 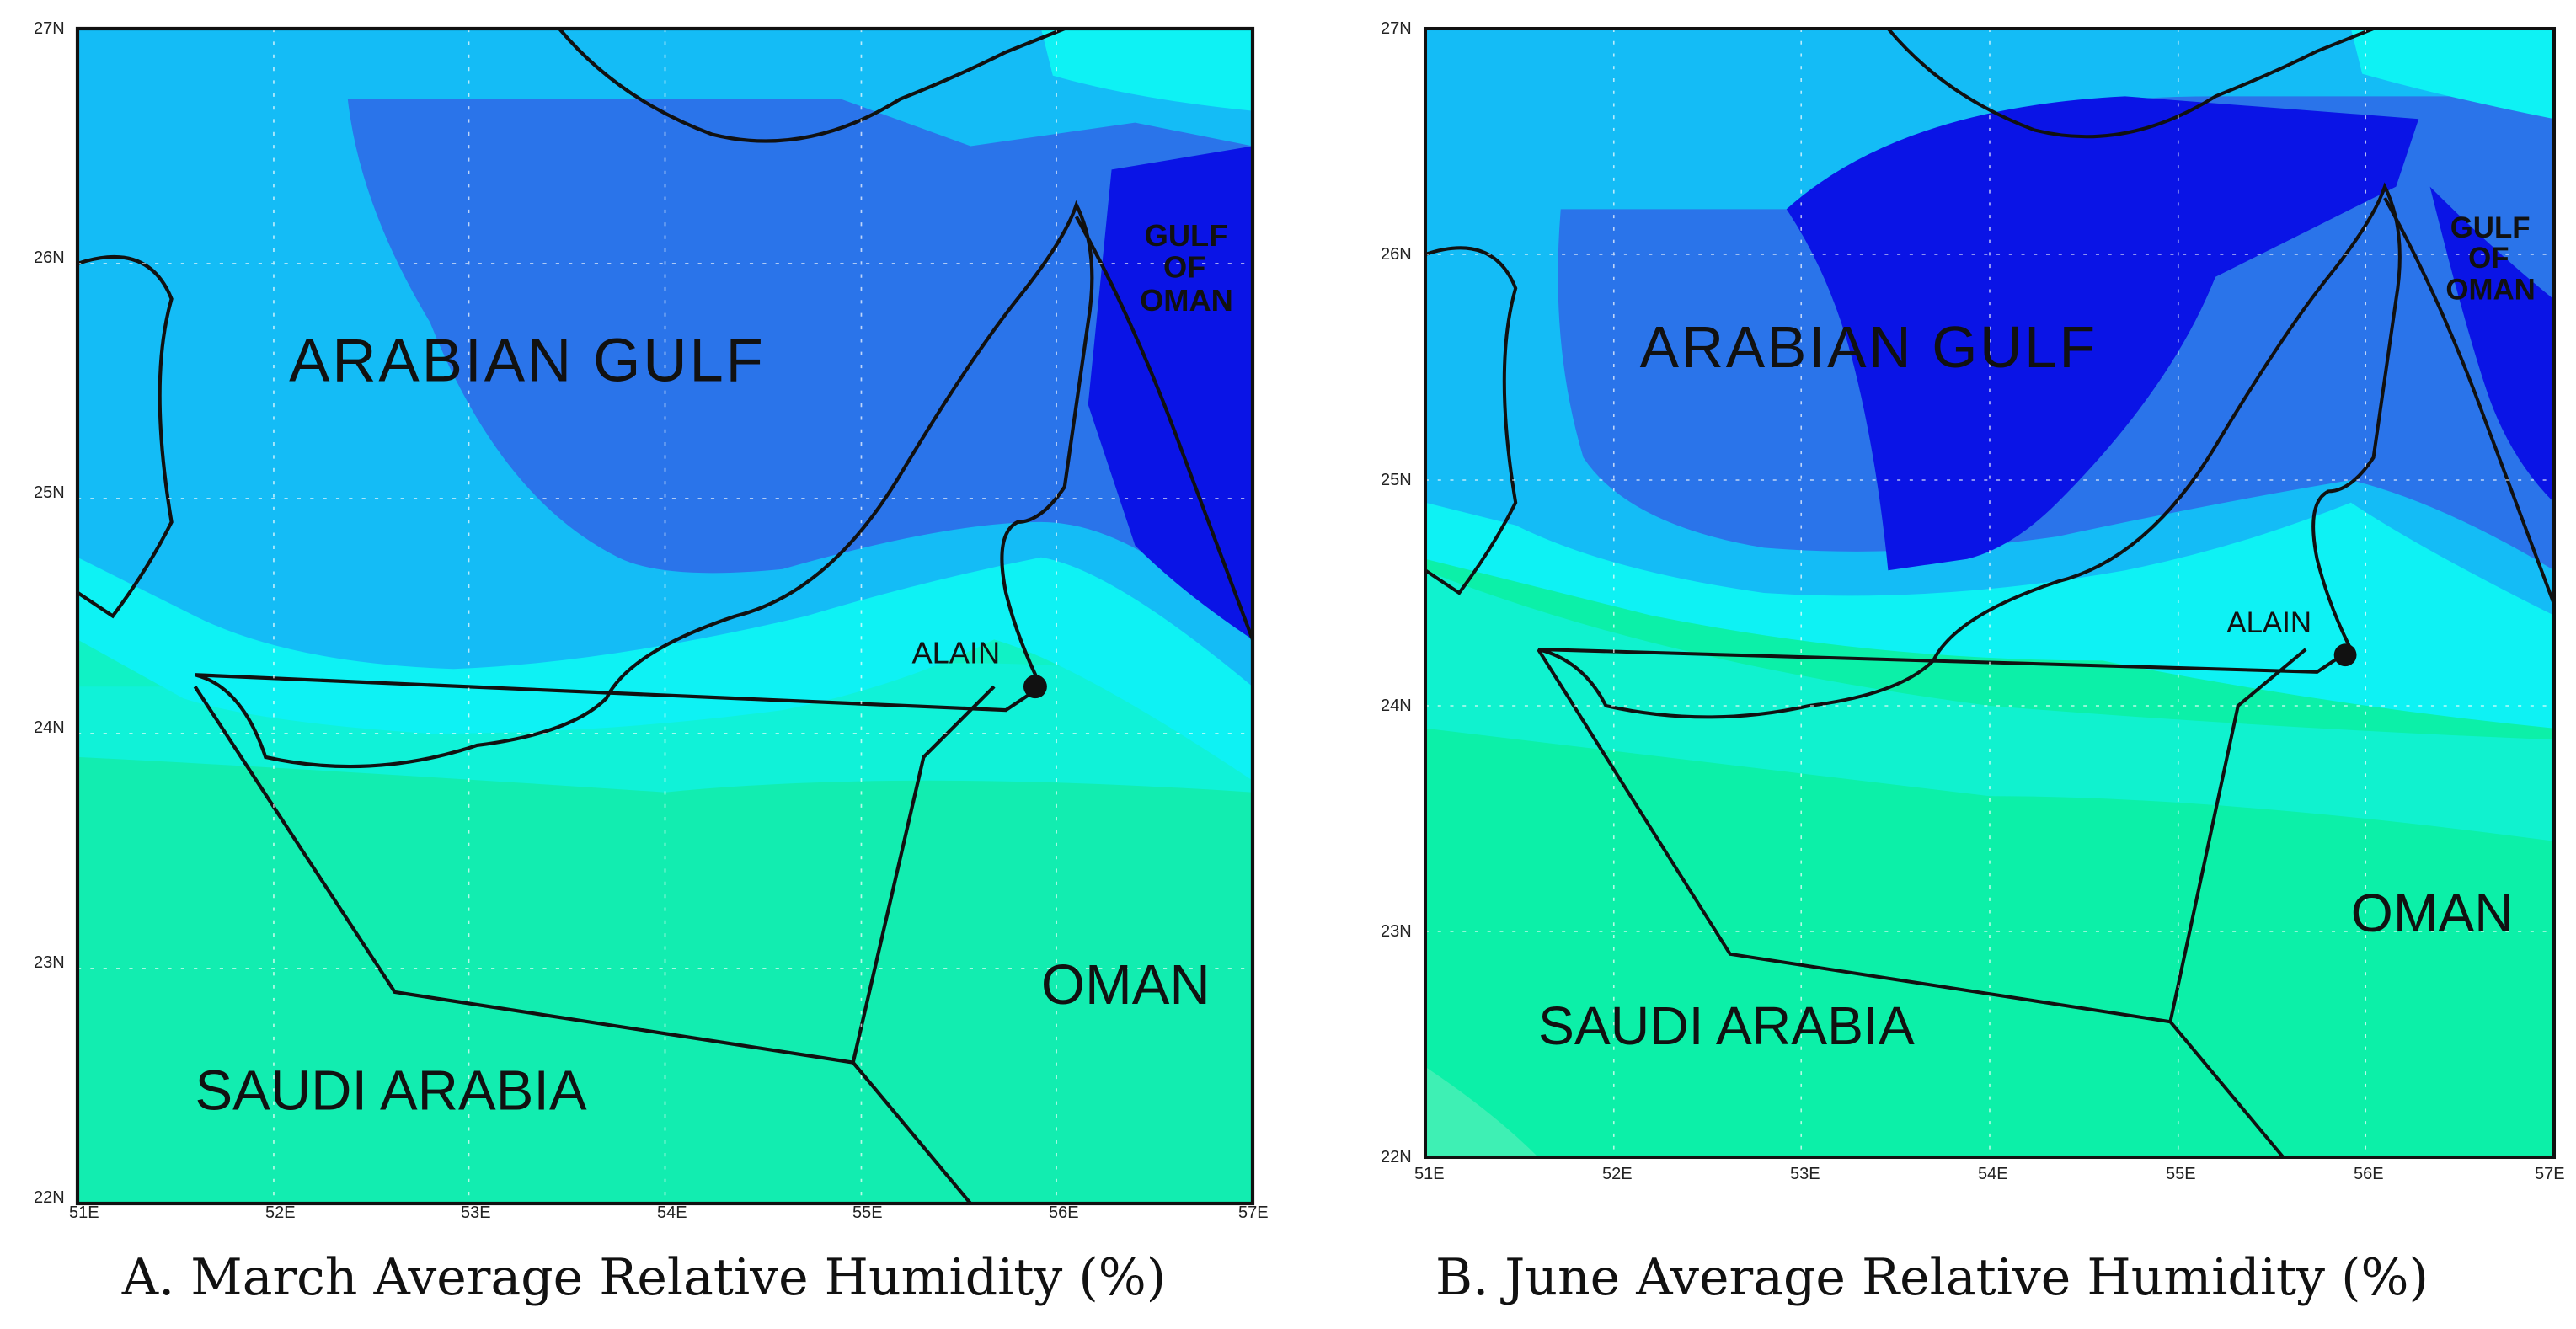 What do you see at coordinates (1481, 1111) in the screenshot?
I see `humidity-band-light` at bounding box center [1481, 1111].